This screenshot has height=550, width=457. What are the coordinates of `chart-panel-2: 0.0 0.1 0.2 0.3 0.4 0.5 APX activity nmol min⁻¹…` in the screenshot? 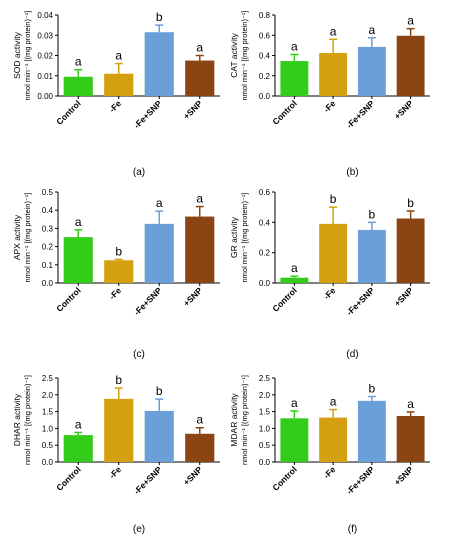 It's located at (116, 274).